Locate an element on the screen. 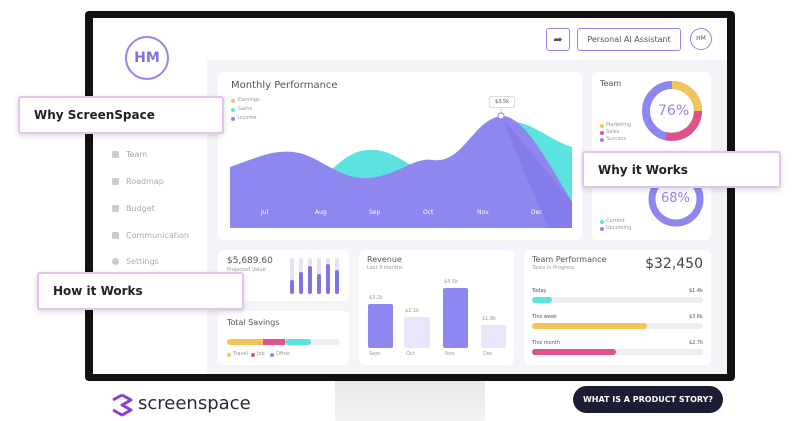  month-label: Oct is located at coordinates (428, 212).